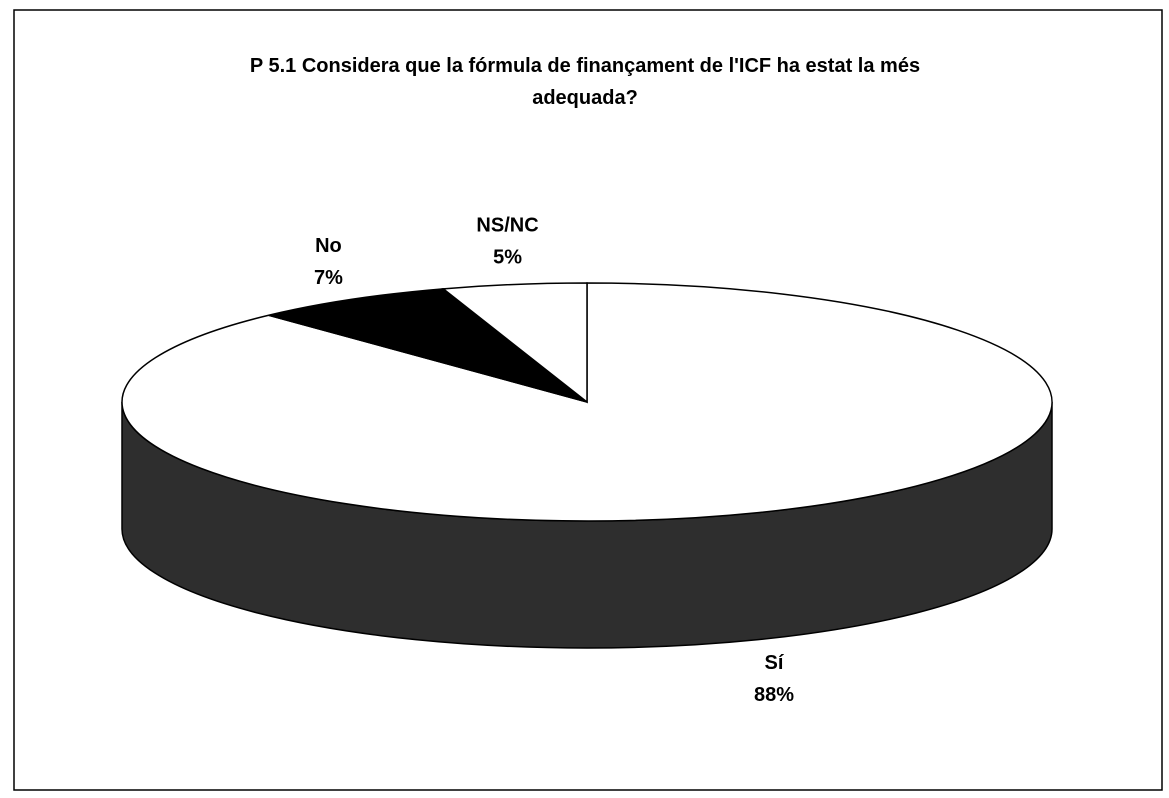 The width and height of the screenshot is (1169, 798). I want to click on slice-label: Sí, so click(775, 663).